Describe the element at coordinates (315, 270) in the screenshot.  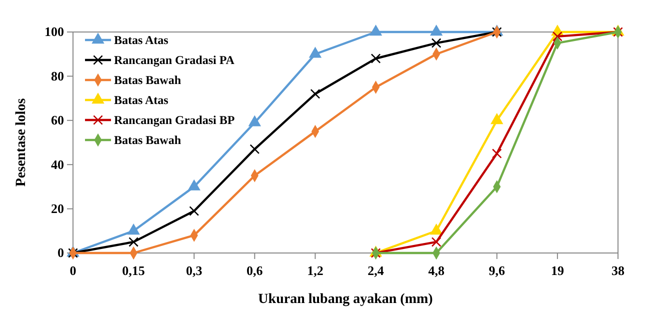
I see `x-tick-label: 1,2` at that location.